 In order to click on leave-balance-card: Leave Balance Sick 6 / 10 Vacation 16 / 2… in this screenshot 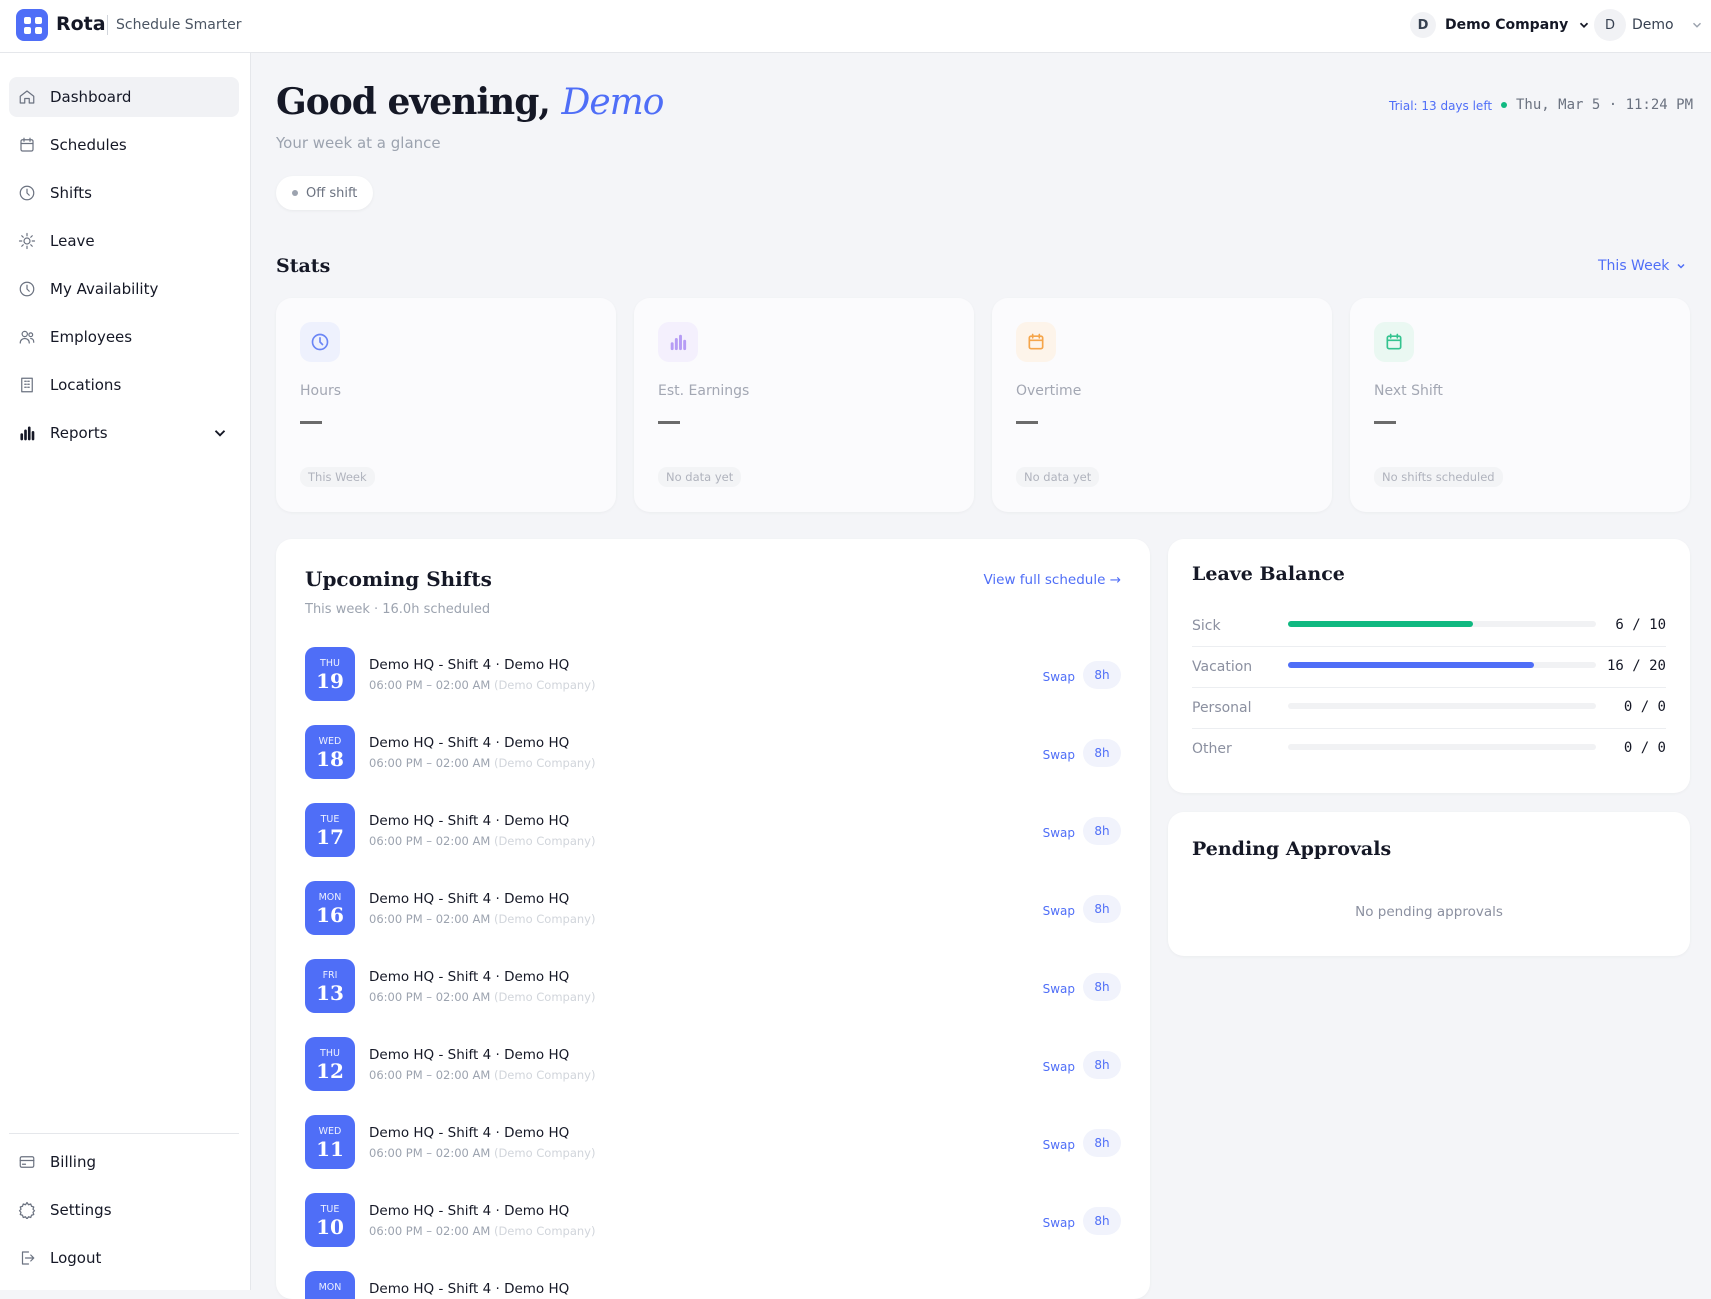, I will do `click(1429, 666)`.